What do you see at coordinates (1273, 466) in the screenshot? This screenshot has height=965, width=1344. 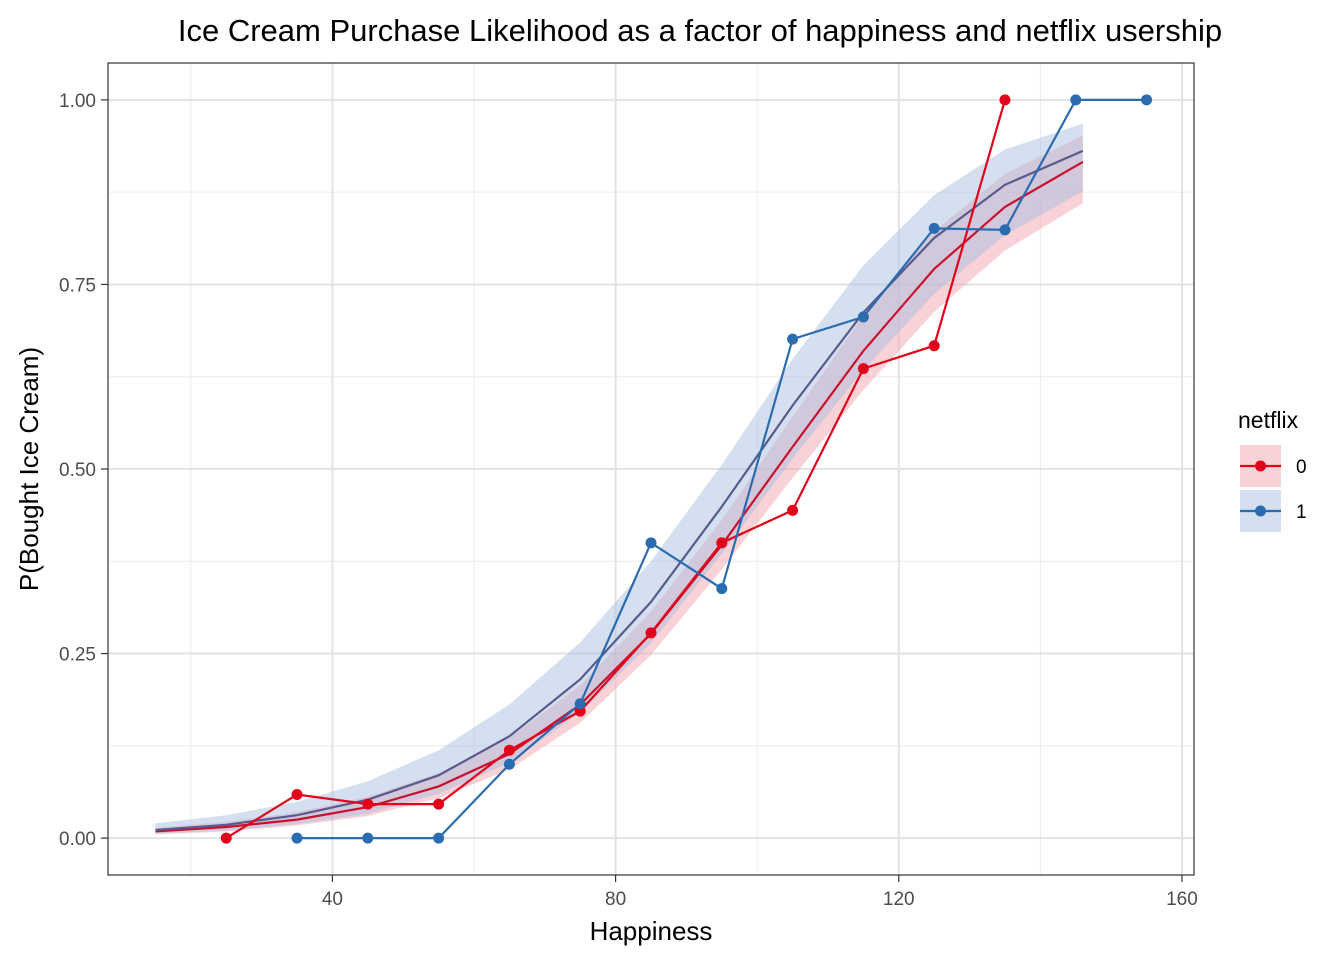 I see `legend-item-0: 0` at bounding box center [1273, 466].